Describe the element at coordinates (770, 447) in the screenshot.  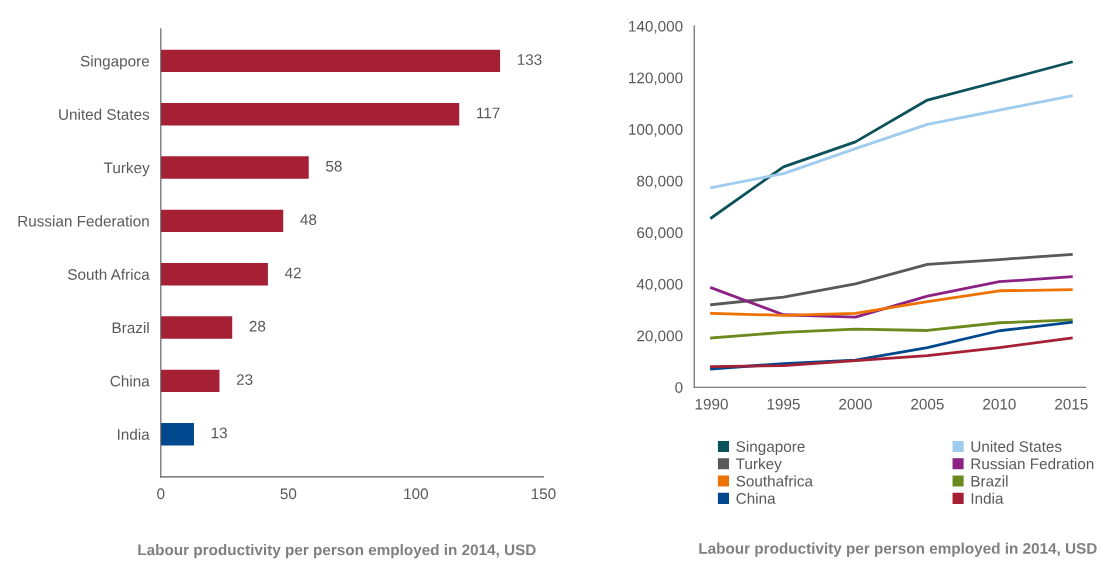
I see `legend-label: Singapore` at that location.